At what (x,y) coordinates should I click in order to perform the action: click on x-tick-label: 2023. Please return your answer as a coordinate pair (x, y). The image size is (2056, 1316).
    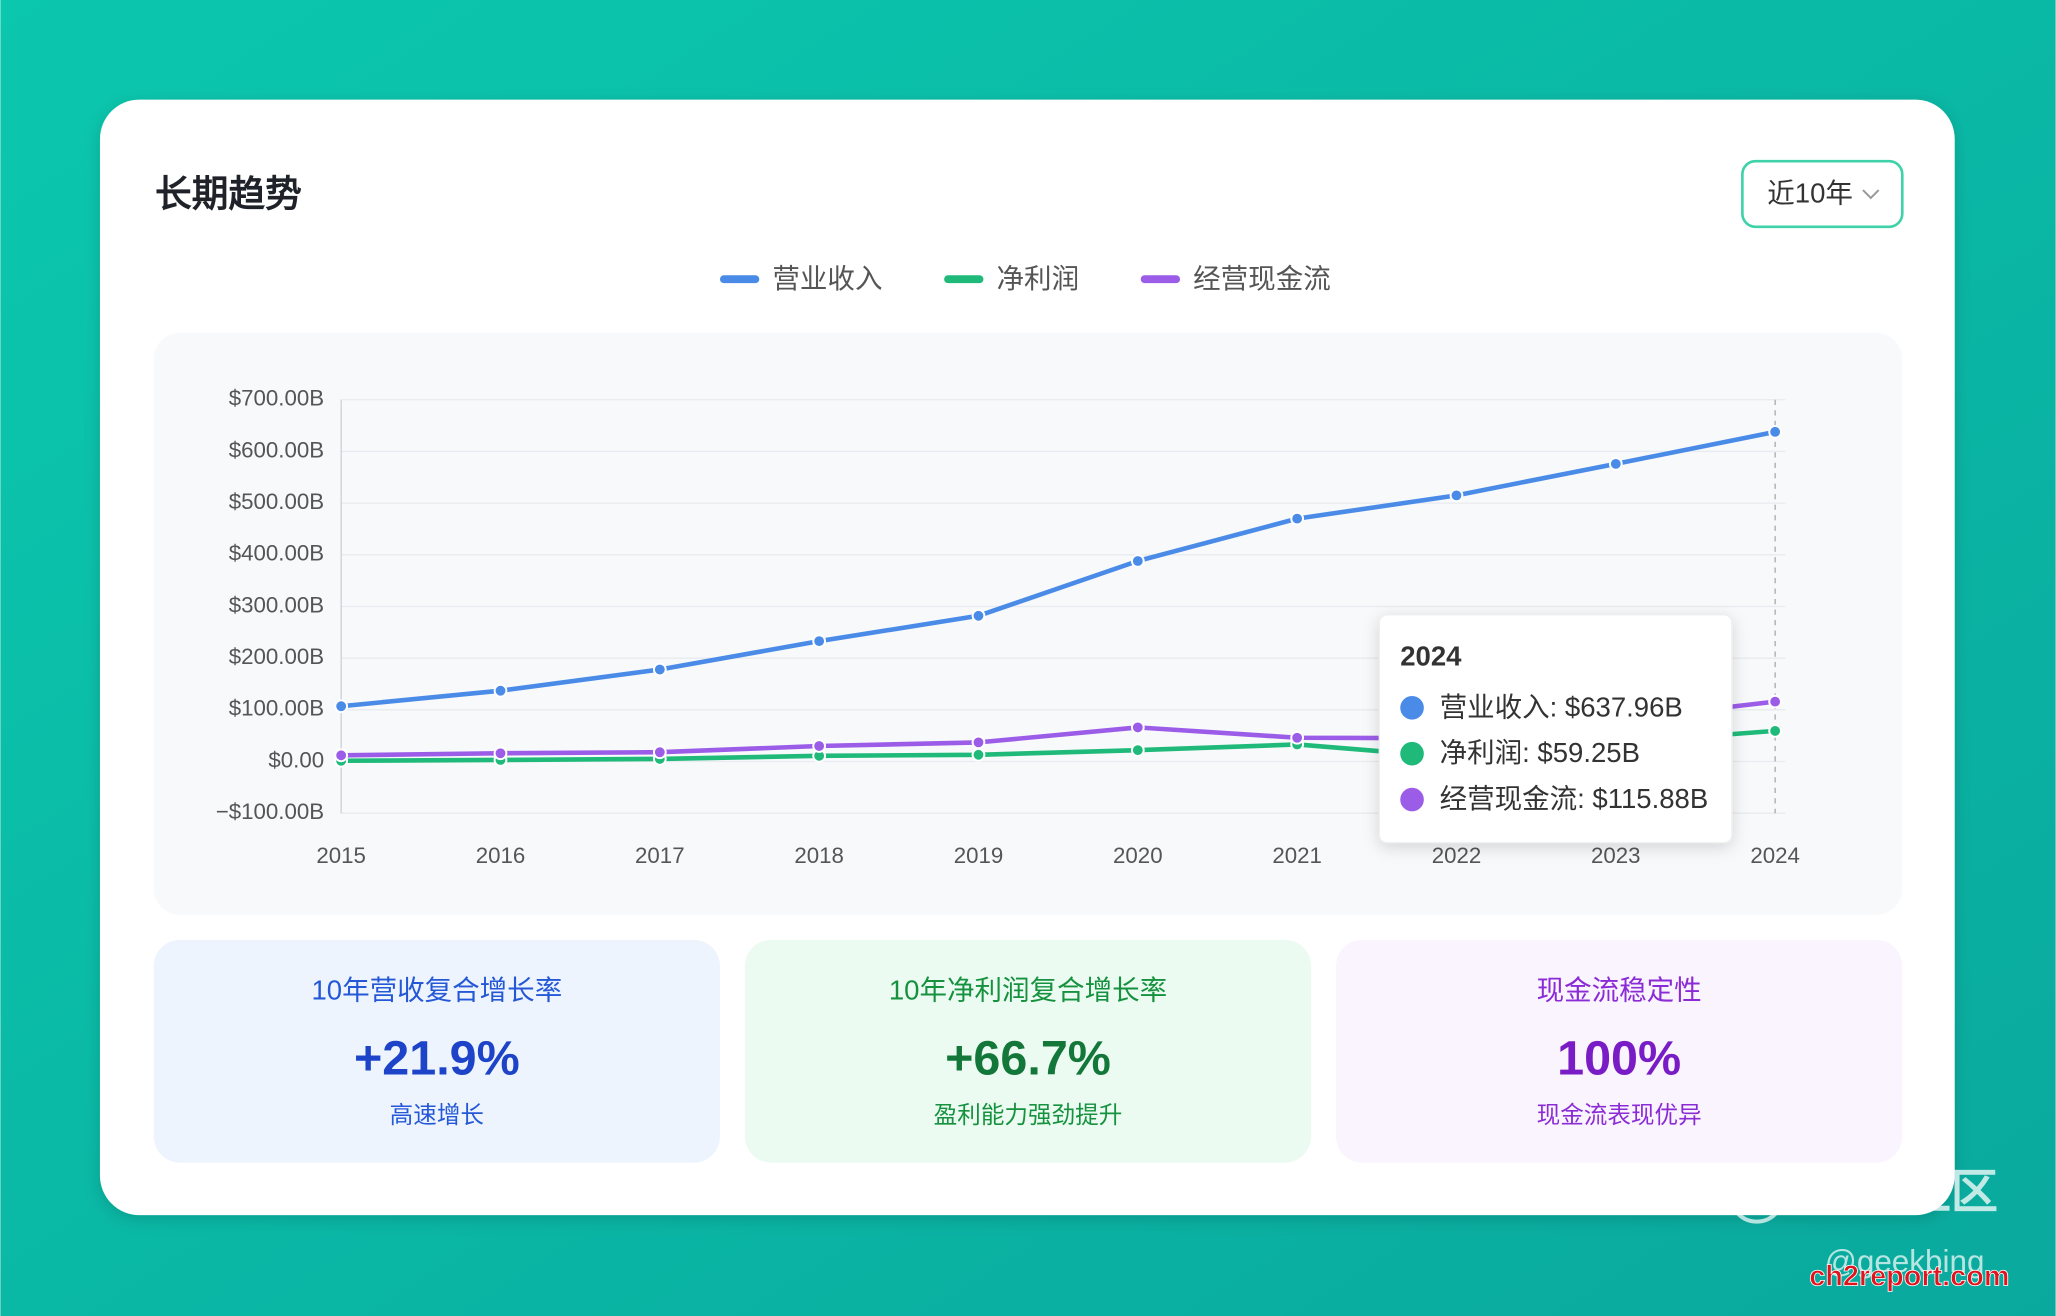
    Looking at the image, I should click on (1616, 855).